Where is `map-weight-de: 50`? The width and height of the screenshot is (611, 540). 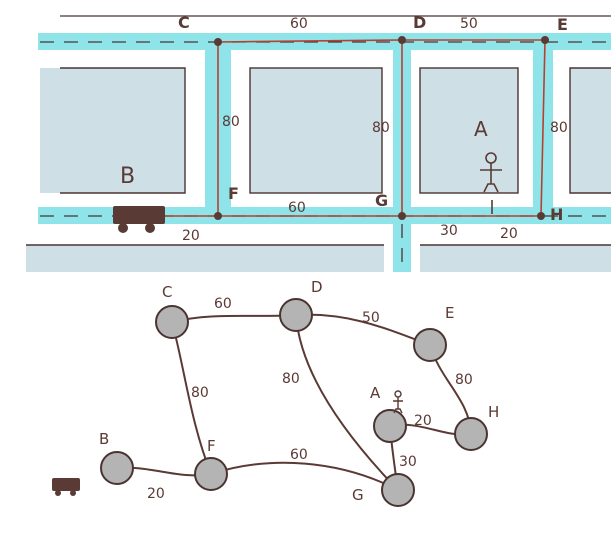 map-weight-de: 50 is located at coordinates (469, 24).